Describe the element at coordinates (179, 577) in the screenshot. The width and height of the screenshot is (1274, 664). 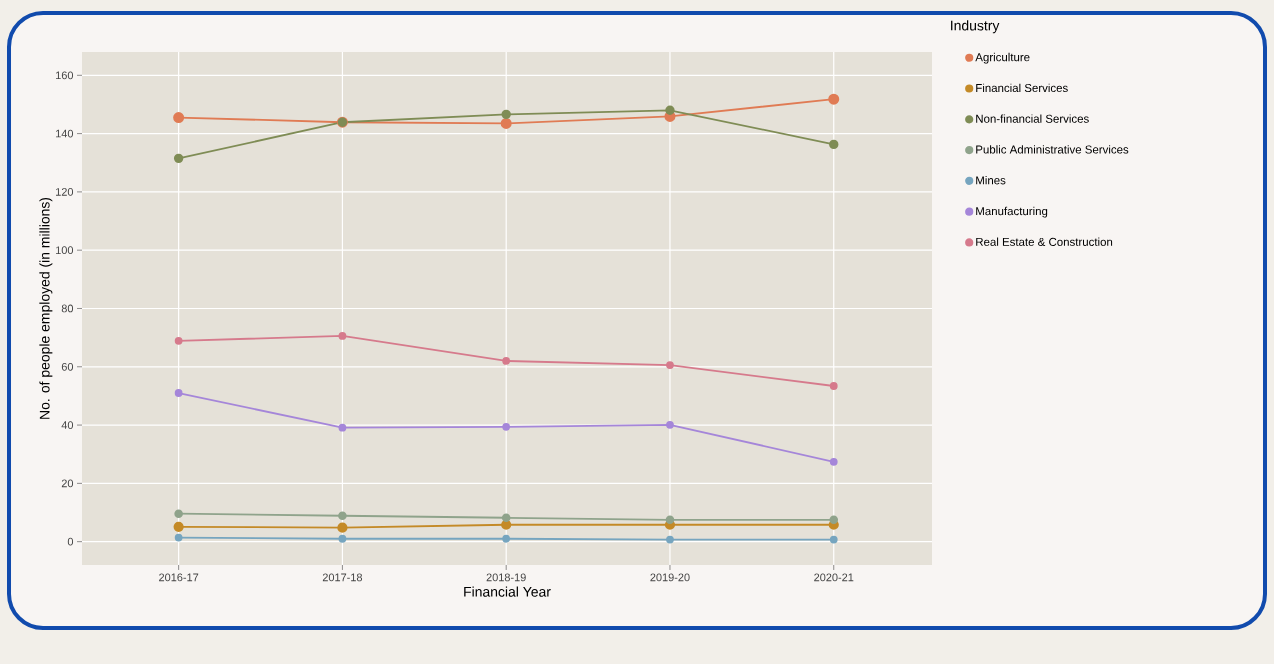
I see `x-tick-label: 2016-17` at that location.